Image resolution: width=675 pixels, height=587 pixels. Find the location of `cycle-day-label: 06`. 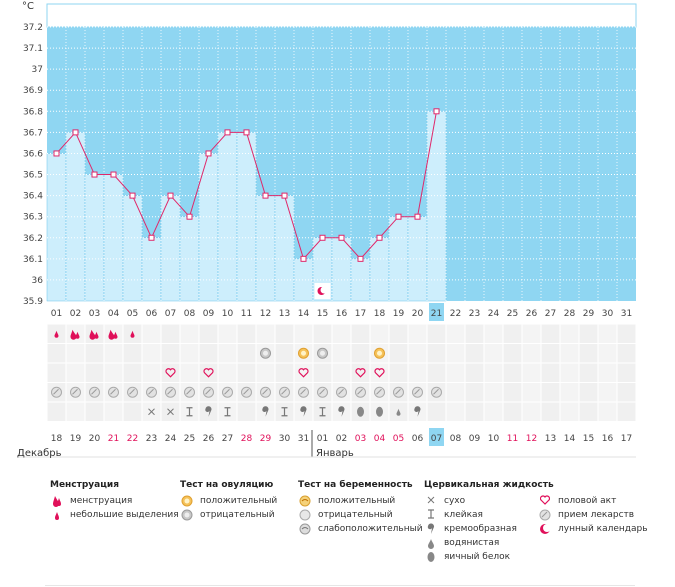

cycle-day-label: 06 is located at coordinates (152, 314).